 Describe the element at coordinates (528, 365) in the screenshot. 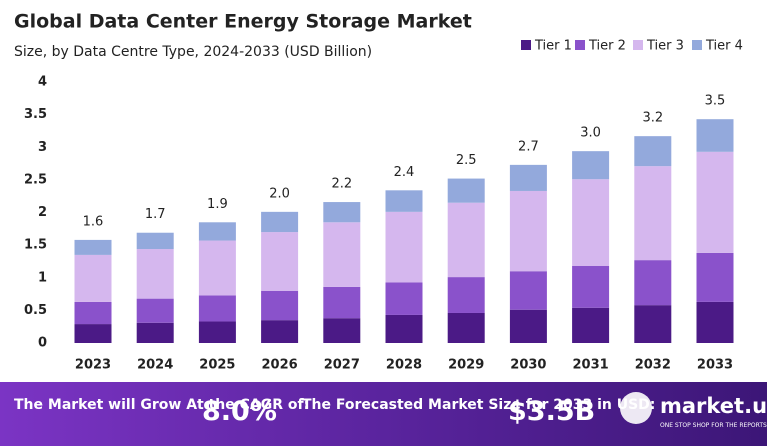

I see `x-tick-label: 2030` at that location.